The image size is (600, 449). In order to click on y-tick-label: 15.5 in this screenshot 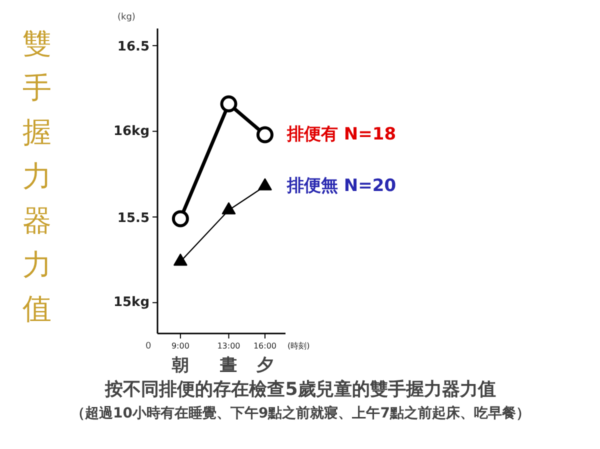, I will do `click(133, 218)`.